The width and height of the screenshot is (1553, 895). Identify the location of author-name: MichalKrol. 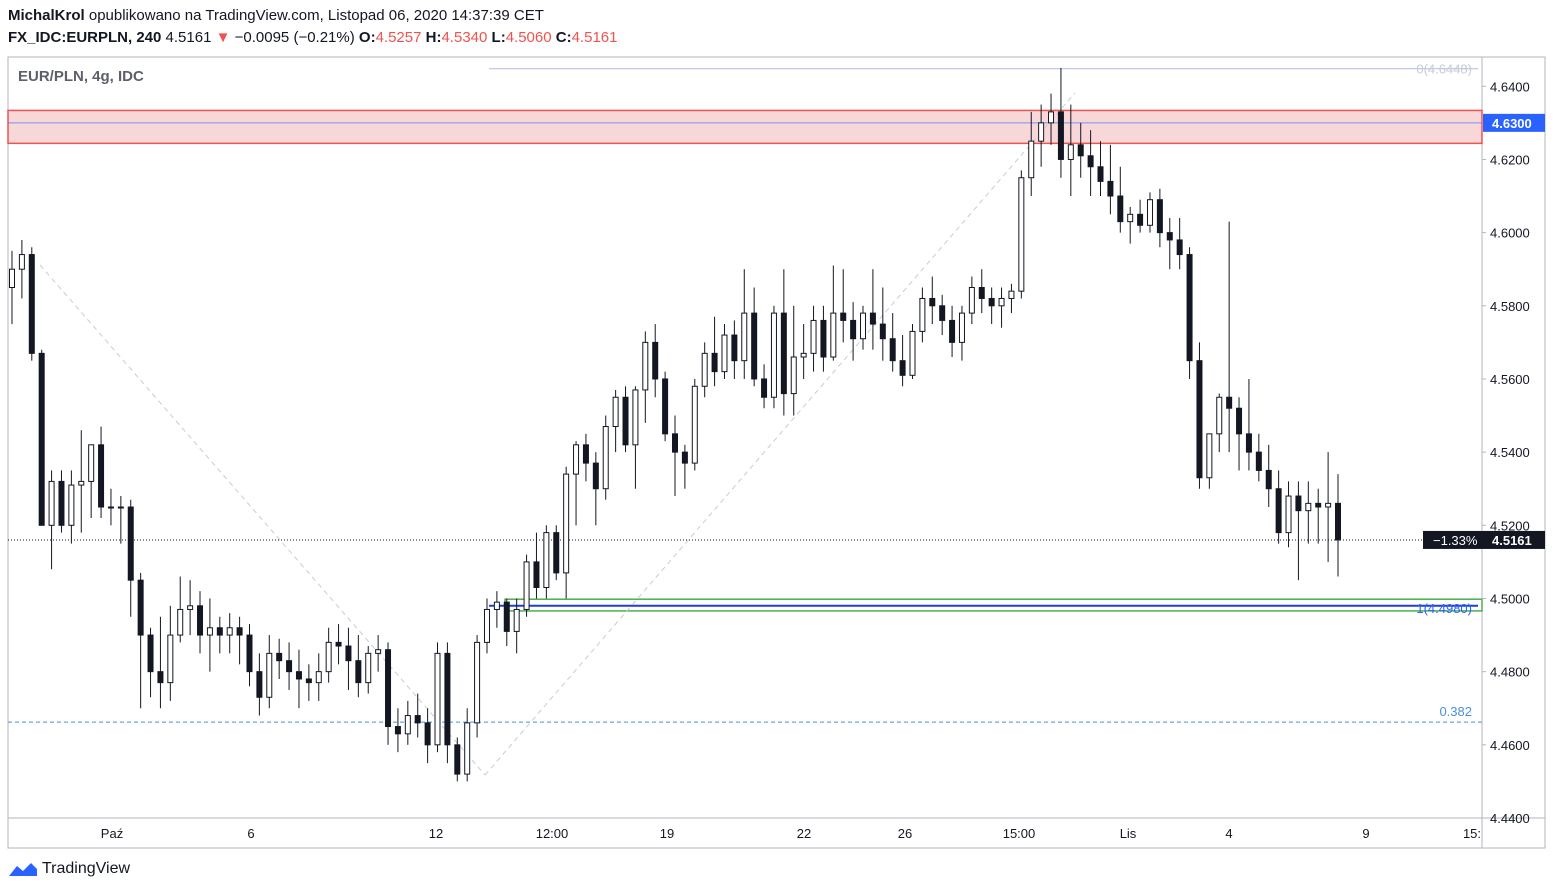
(46, 15).